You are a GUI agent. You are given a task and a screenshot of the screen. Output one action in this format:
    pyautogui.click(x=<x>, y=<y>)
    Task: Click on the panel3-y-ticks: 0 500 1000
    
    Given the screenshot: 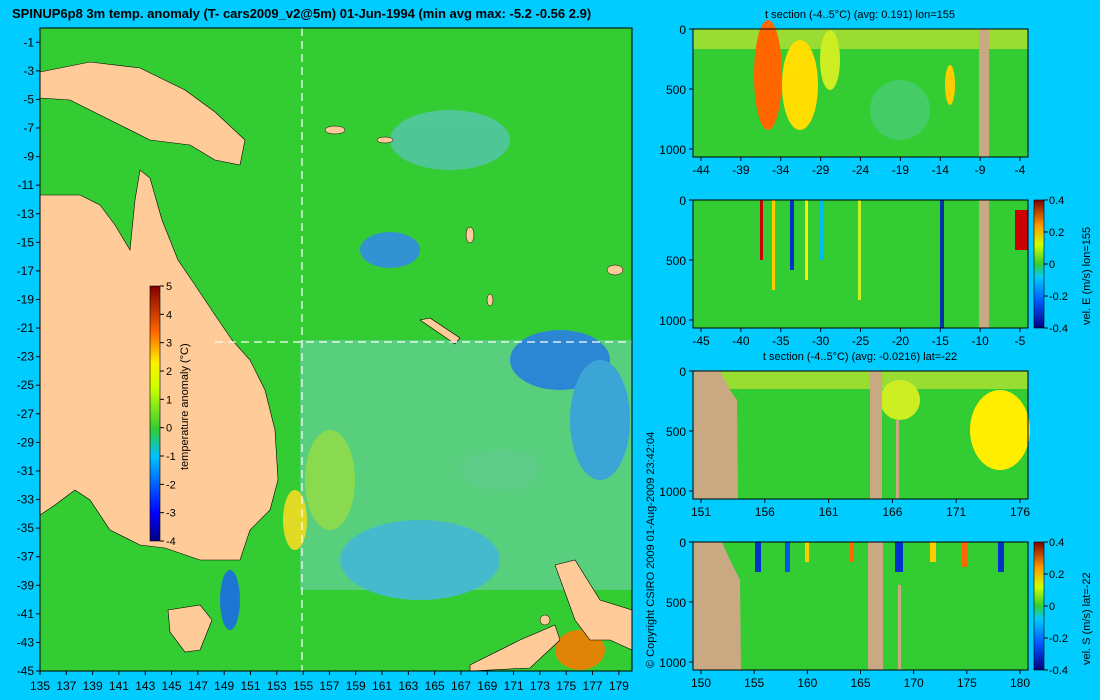 What is the action you would take?
    pyautogui.click(x=676, y=432)
    